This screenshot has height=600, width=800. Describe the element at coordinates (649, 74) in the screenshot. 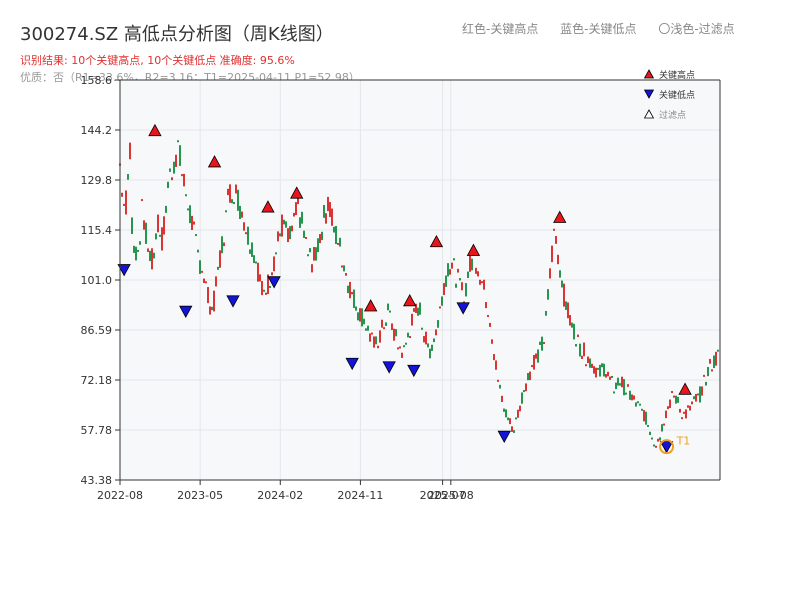

I see `red-up-triangle-icon` at that location.